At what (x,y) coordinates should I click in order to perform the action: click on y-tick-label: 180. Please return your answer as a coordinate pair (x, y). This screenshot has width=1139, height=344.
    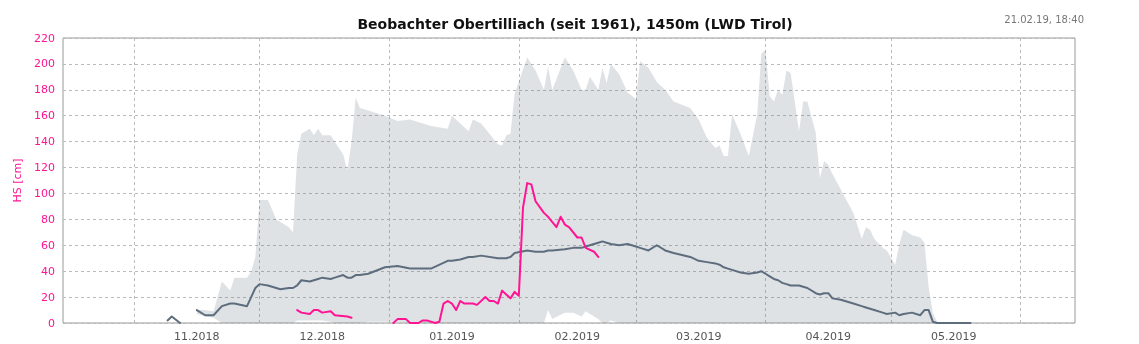
    Looking at the image, I should click on (44, 90).